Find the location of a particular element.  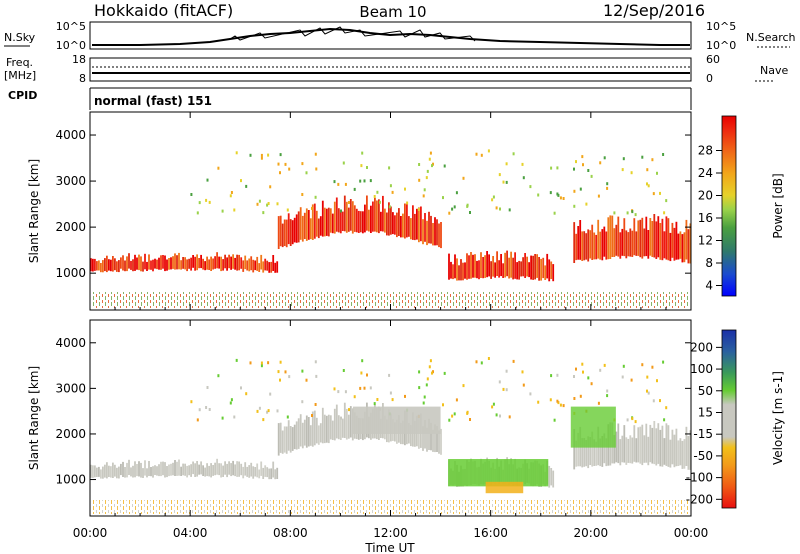

nave-tick-bottom: 0 is located at coordinates (709, 78).